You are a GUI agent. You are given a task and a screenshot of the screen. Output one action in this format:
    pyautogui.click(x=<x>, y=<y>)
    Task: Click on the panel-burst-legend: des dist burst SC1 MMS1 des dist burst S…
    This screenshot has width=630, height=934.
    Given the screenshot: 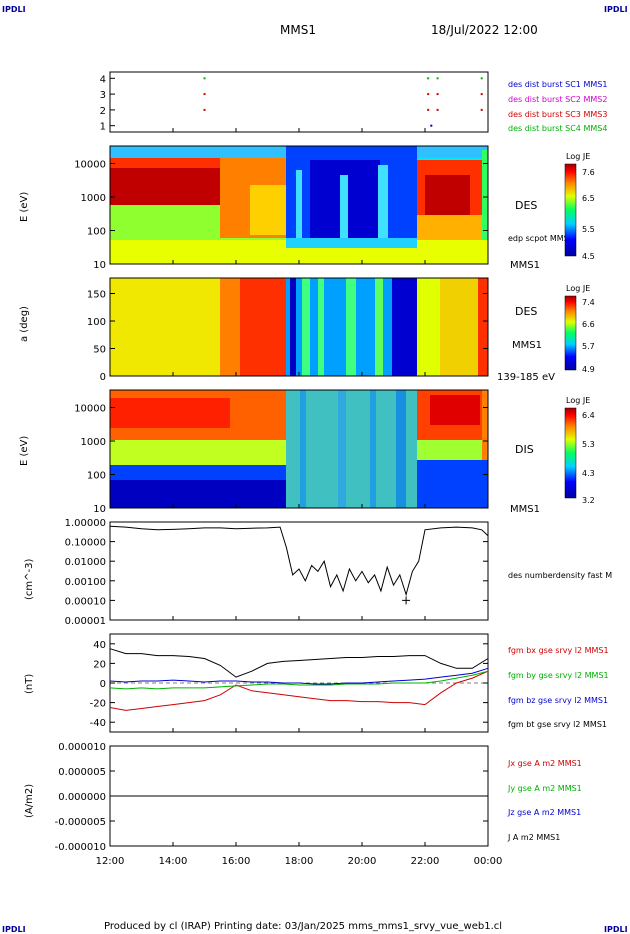 What is the action you would take?
    pyautogui.click(x=557, y=106)
    